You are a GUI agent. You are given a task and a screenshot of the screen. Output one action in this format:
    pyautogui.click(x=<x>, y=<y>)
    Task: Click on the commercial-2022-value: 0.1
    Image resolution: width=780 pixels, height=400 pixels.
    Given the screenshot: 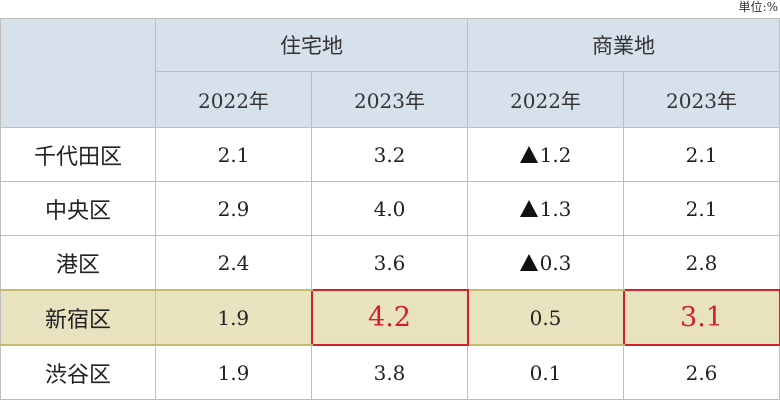 What is the action you would take?
    pyautogui.click(x=545, y=372)
    